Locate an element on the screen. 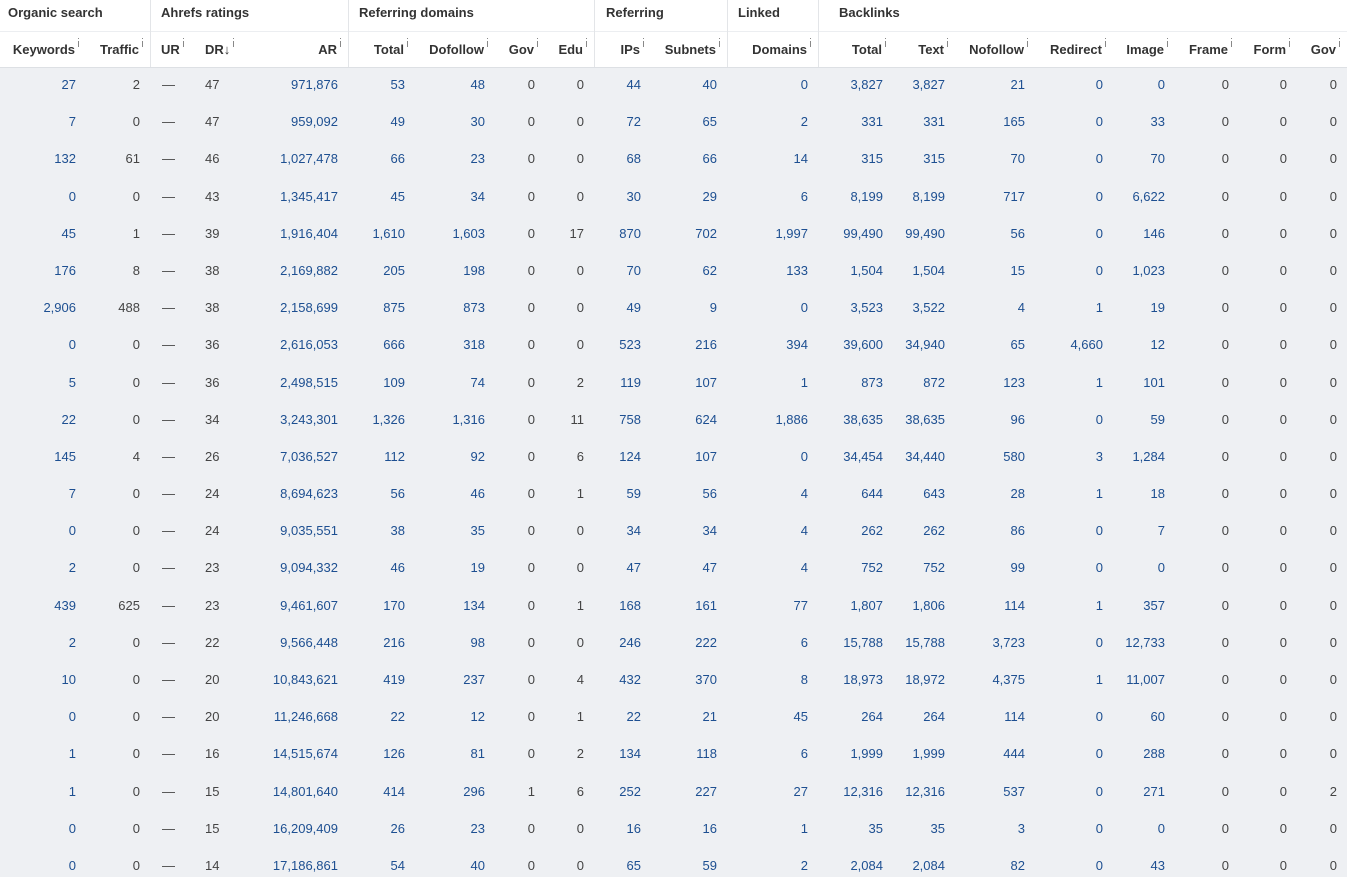  label: 9 is located at coordinates (713, 308).